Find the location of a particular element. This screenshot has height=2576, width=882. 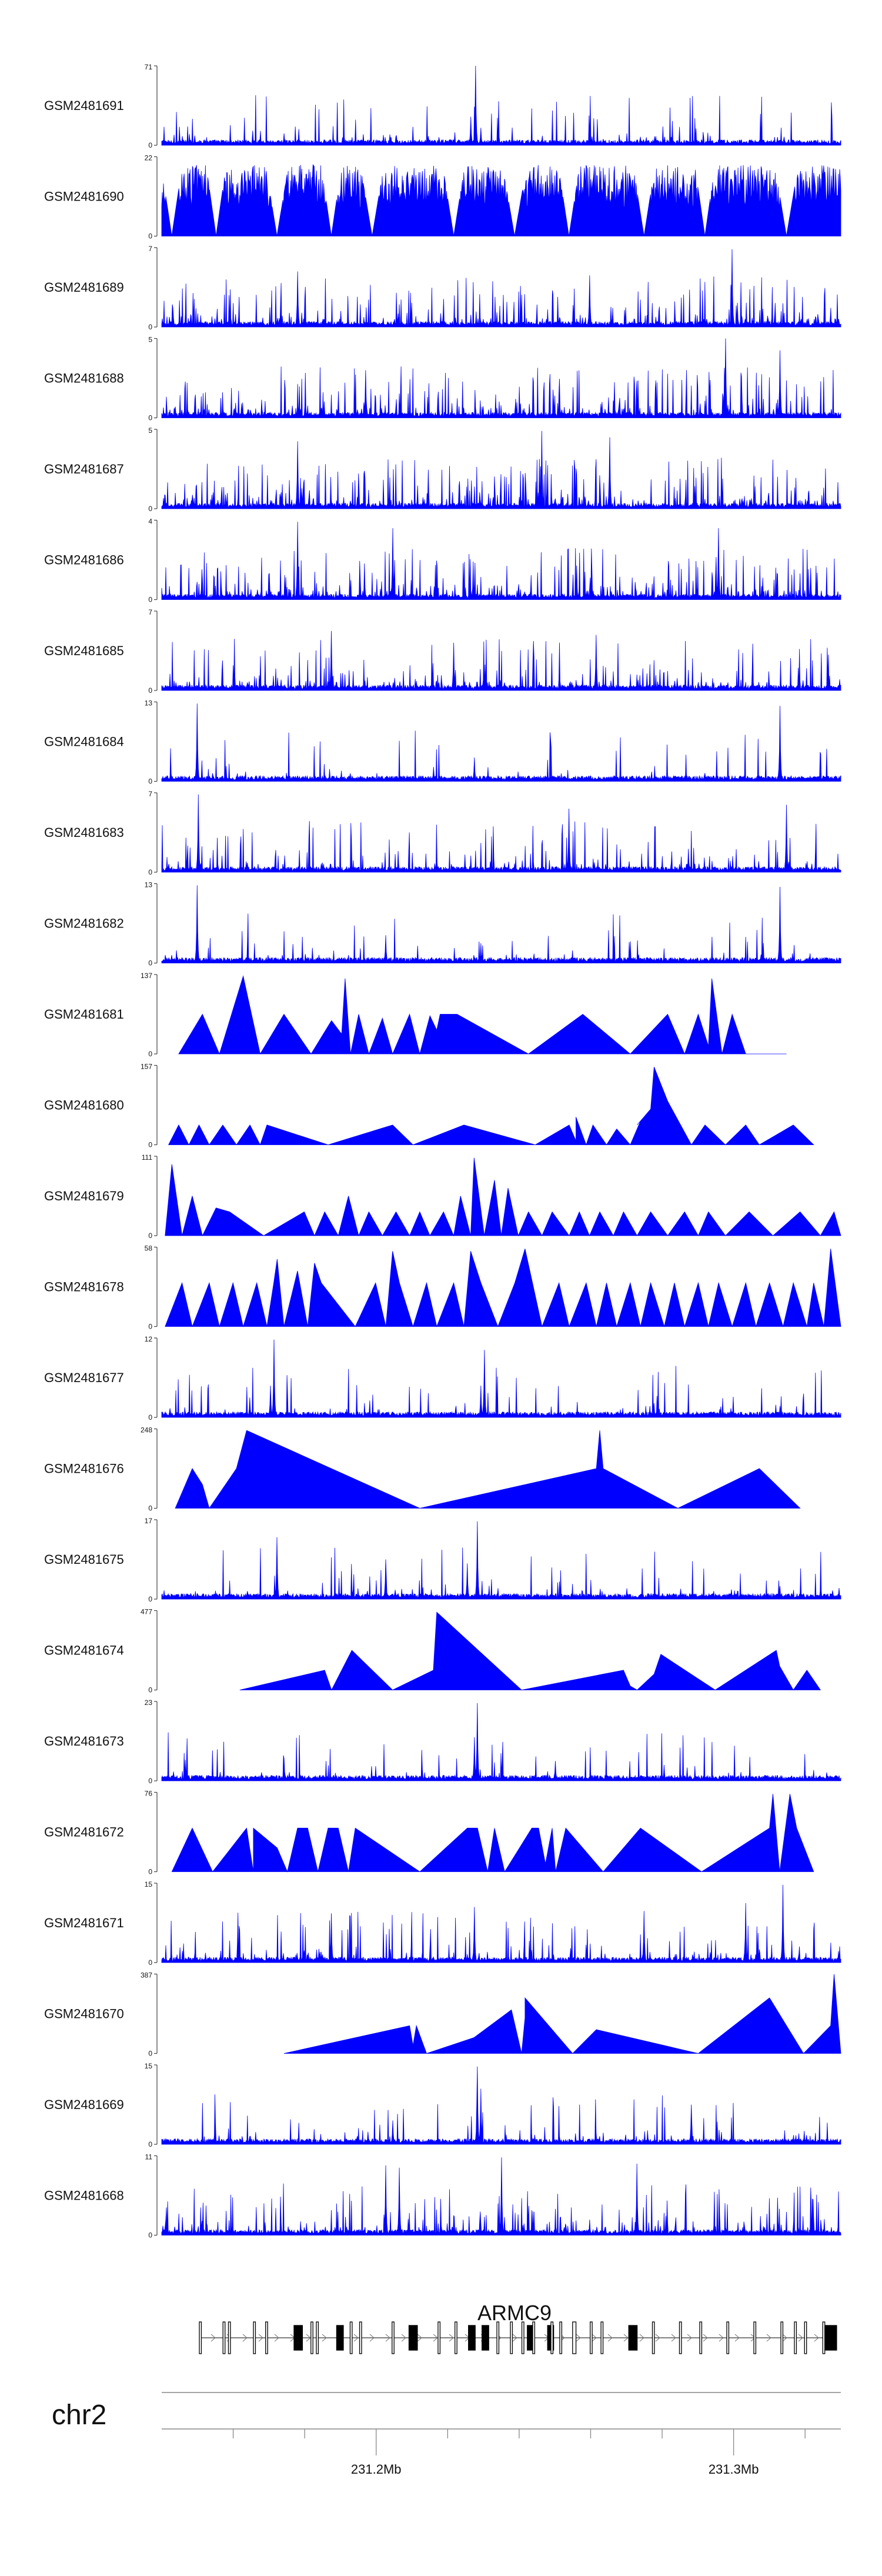

y-max-label: 477 is located at coordinates (146, 1612).